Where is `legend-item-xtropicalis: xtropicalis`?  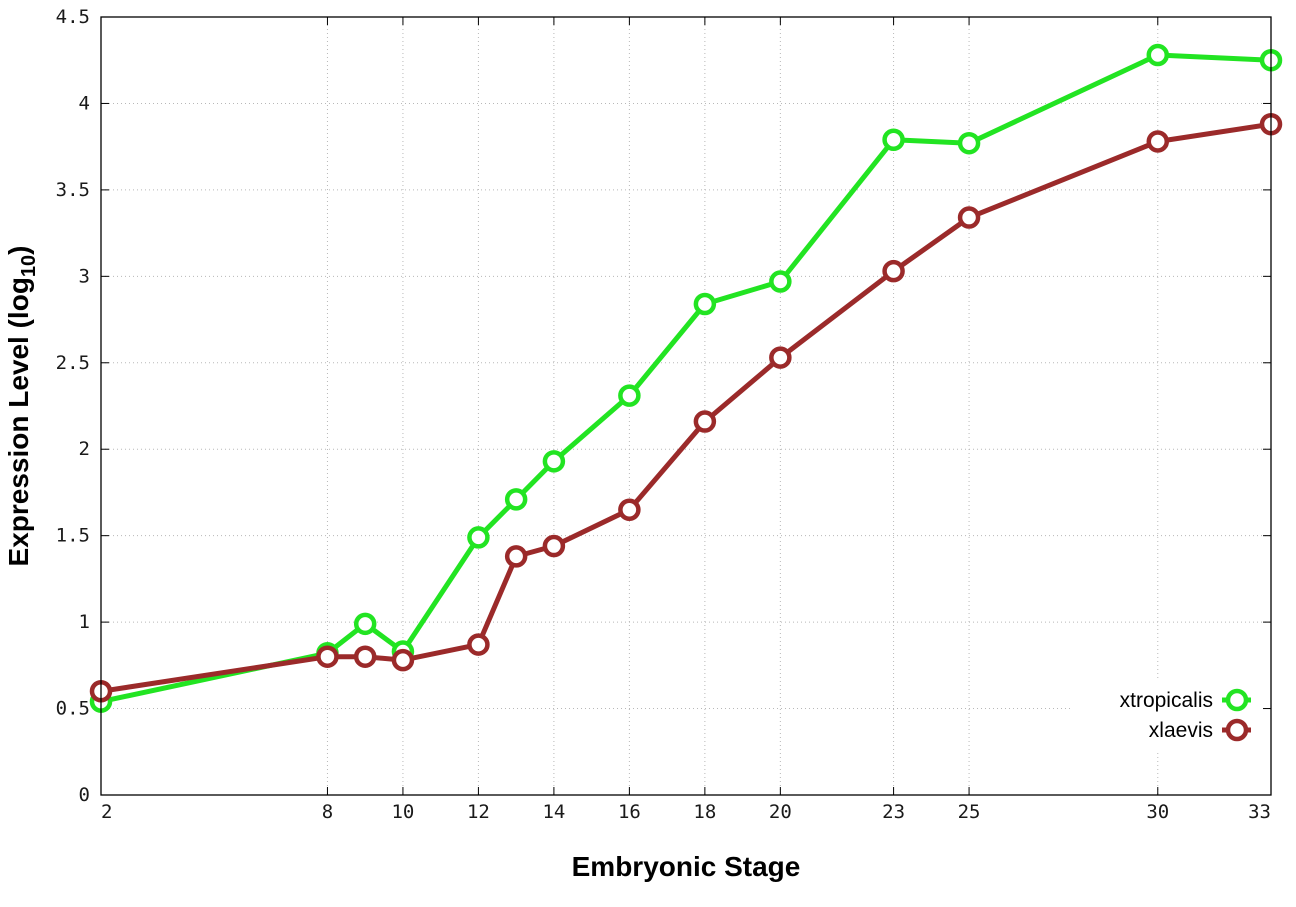 legend-item-xtropicalis: xtropicalis is located at coordinates (1185, 700).